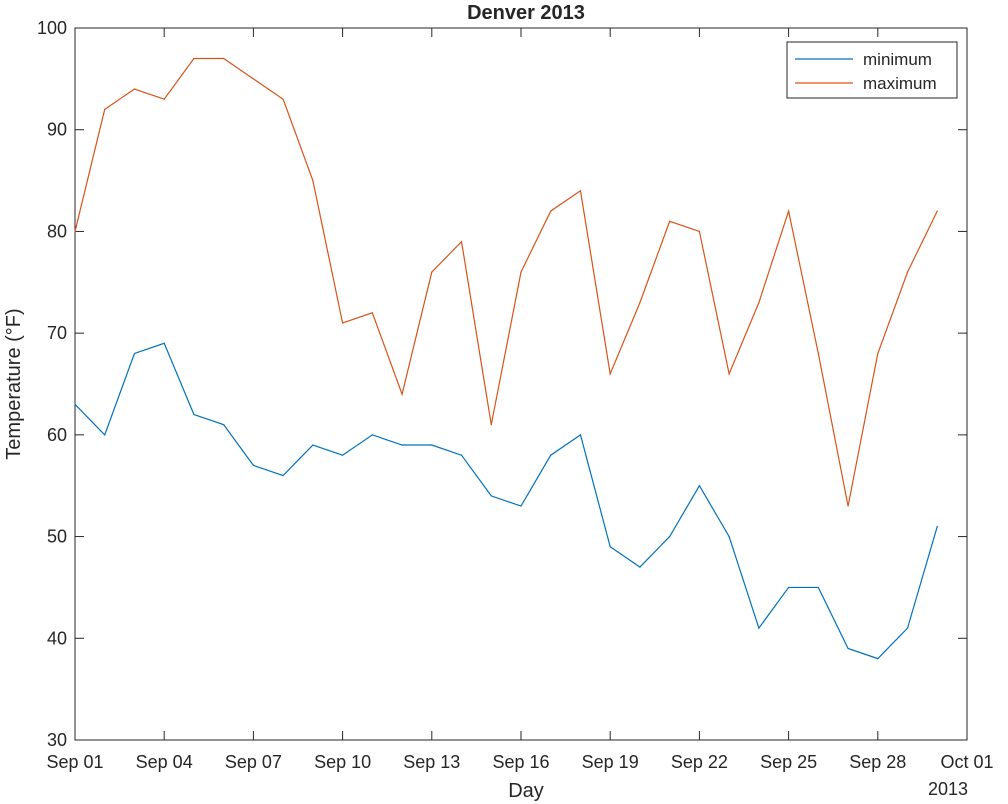 The height and width of the screenshot is (804, 1008). I want to click on legend-label-minimum: minimum, so click(897, 59).